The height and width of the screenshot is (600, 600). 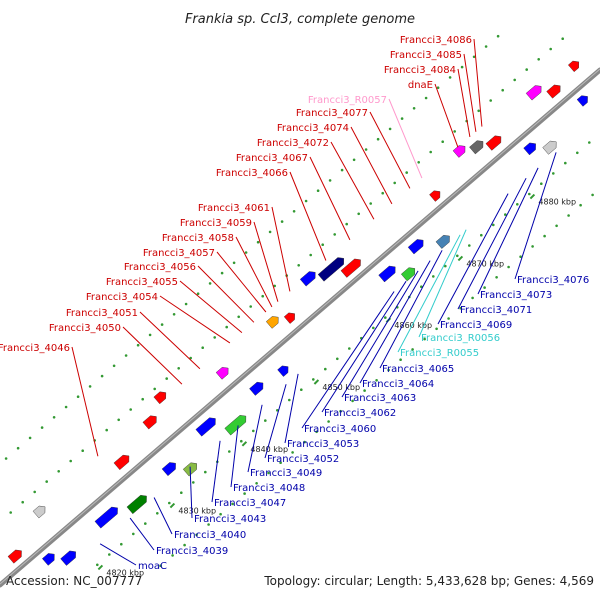 What do you see at coordinates (122, 297) in the screenshot?
I see `gene-label-upper: Francci3_4054` at bounding box center [122, 297].